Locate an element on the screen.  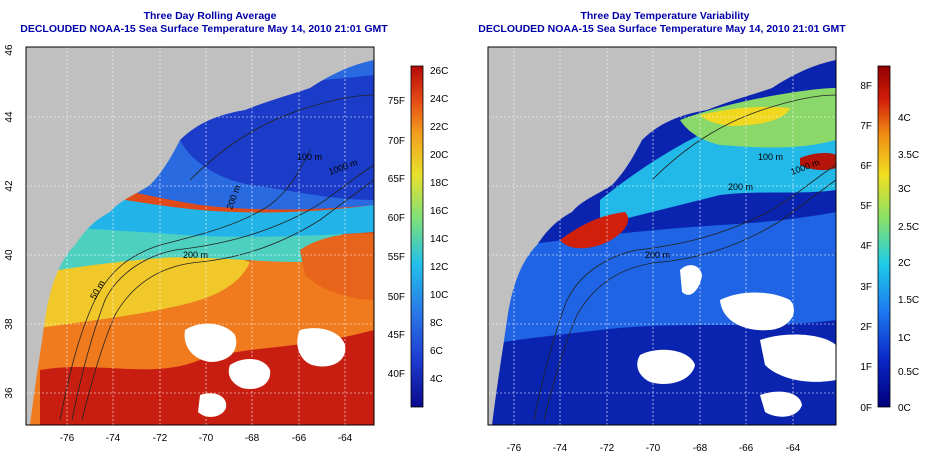
left-title-line1: Three Day Rolling Average is located at coordinates (210, 16).